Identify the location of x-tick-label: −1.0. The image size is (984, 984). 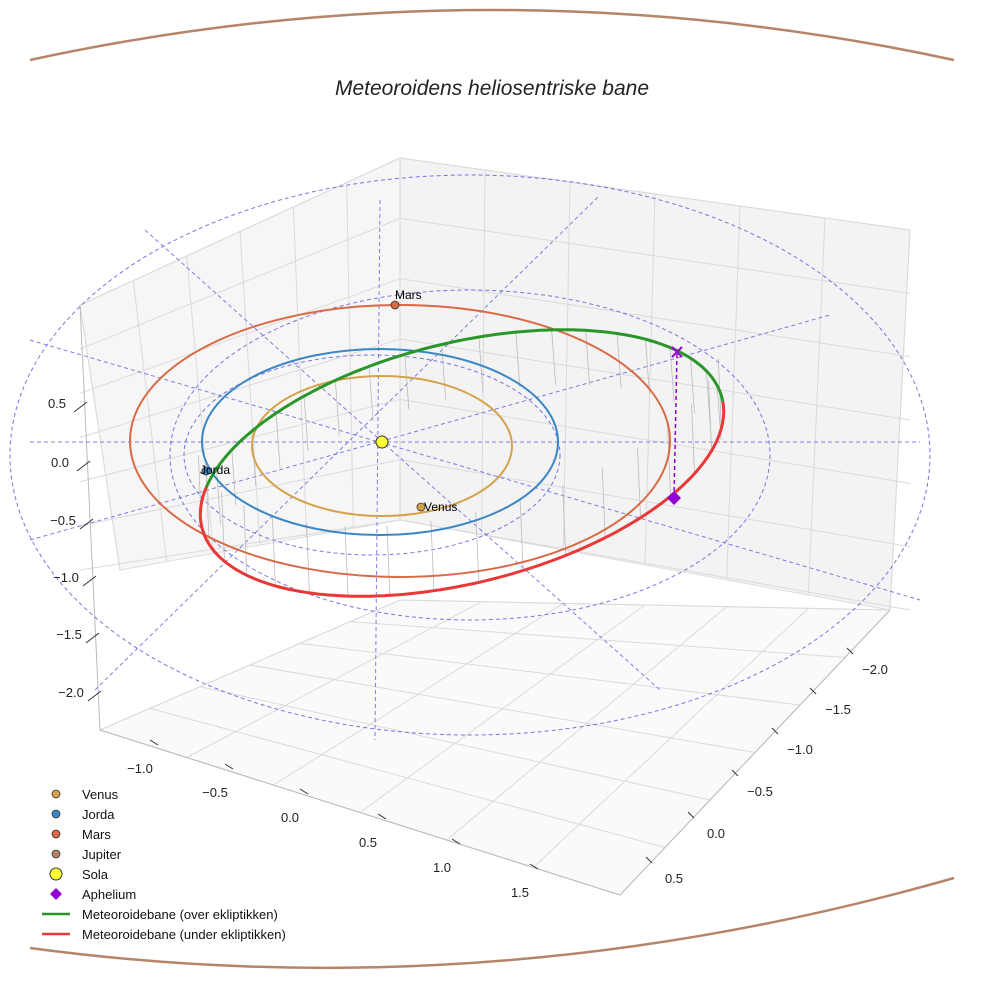
(140, 768).